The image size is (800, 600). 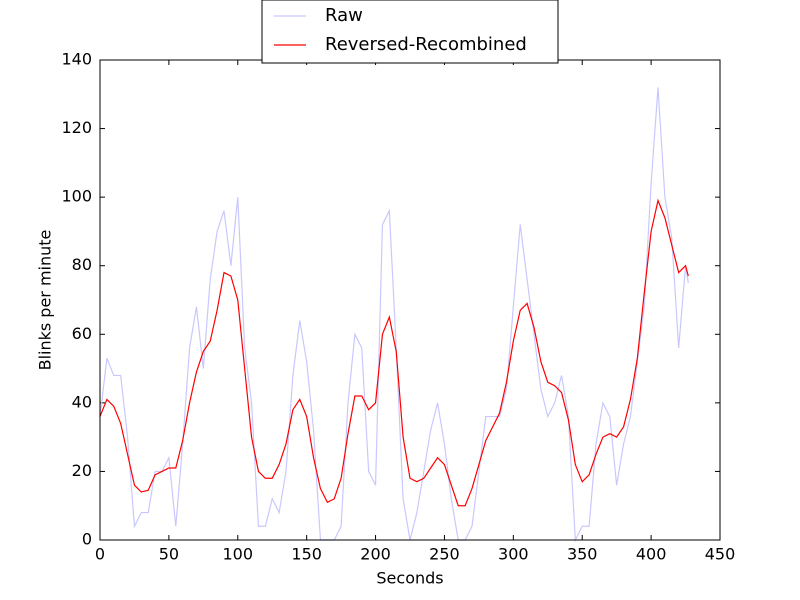 What do you see at coordinates (82, 470) in the screenshot?
I see `y-tick-label: 20` at bounding box center [82, 470].